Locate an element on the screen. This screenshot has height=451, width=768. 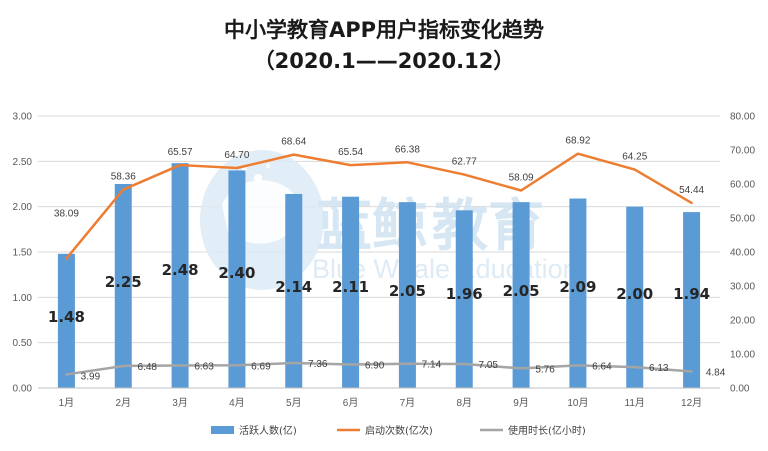
x-tick-label: 2月 is located at coordinates (123, 403).